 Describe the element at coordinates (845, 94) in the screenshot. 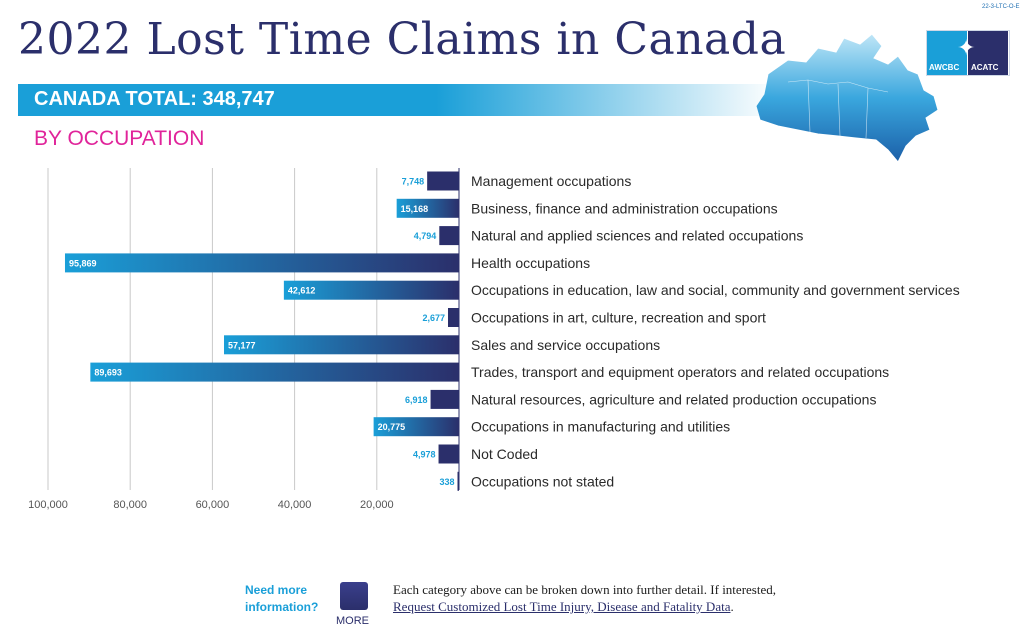

I see `canada-map-illustration` at that location.